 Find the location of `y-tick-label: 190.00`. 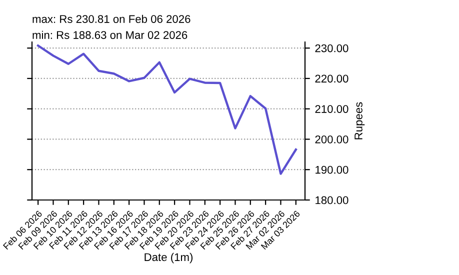

y-tick-label: 190.00 is located at coordinates (332, 170).